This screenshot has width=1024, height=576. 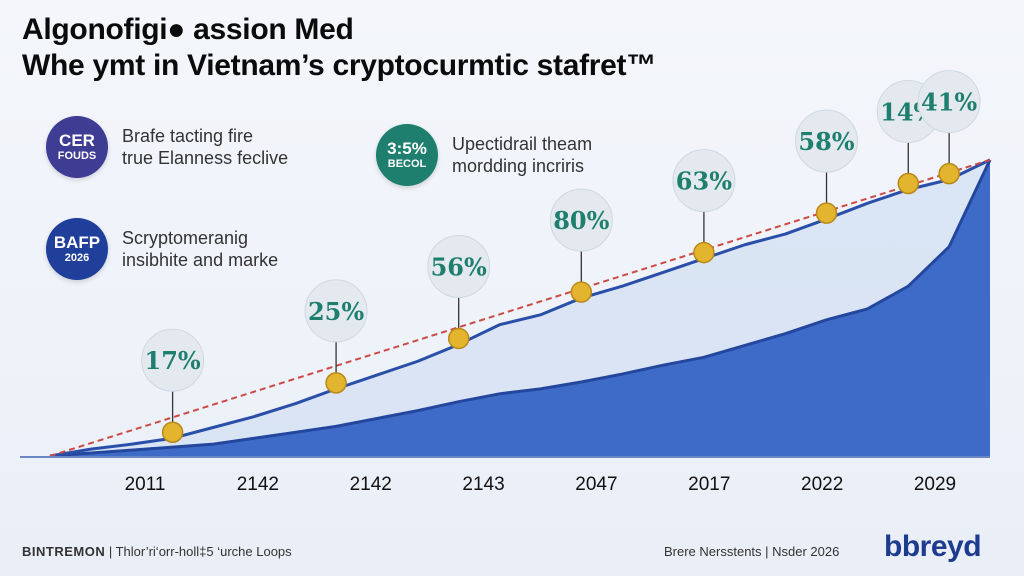 I want to click on x-tick-label: 2022, so click(x=822, y=484).